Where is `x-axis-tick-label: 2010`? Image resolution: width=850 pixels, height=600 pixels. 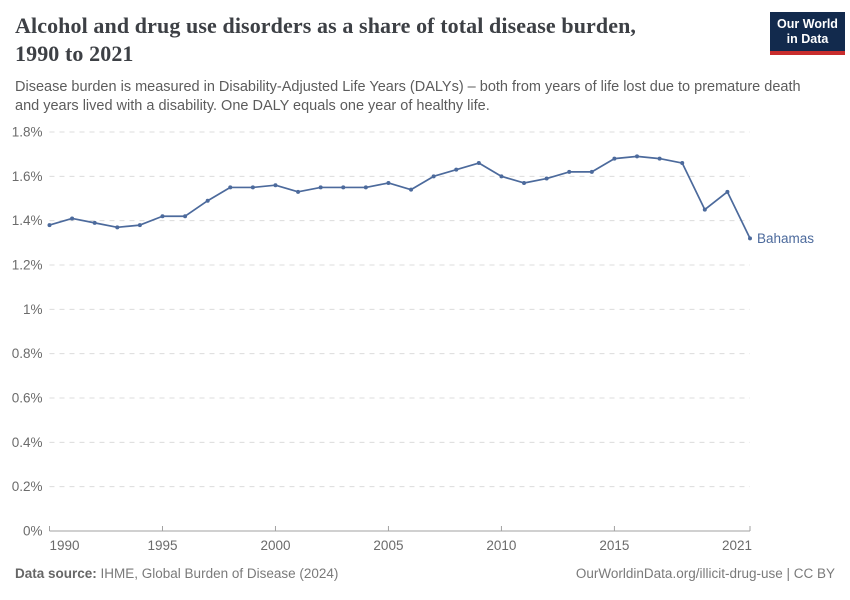 x-axis-tick-label: 2010 is located at coordinates (501, 545).